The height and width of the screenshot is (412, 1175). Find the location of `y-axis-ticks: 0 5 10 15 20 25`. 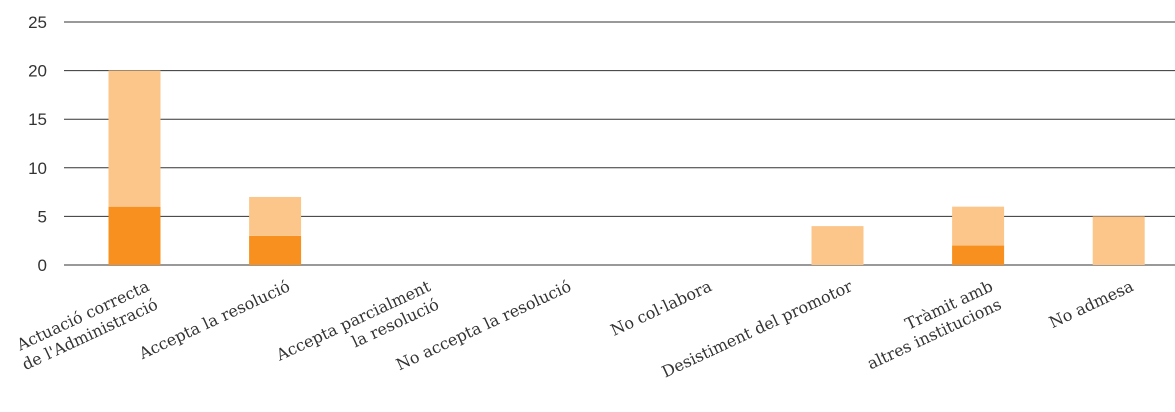

y-axis-ticks: 0 5 10 15 20 25 is located at coordinates (37, 144).